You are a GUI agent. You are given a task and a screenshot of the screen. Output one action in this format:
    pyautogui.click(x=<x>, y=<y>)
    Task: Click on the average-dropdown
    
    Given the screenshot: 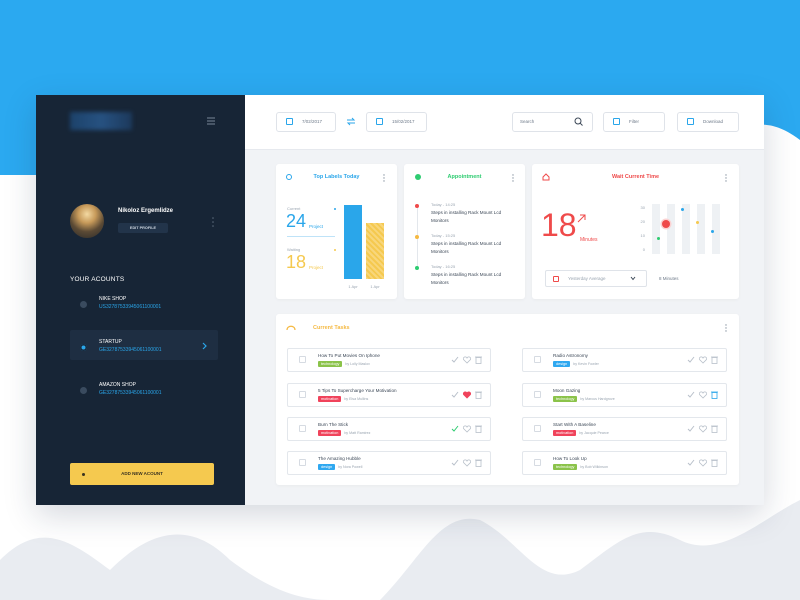 What is the action you would take?
    pyautogui.click(x=596, y=278)
    